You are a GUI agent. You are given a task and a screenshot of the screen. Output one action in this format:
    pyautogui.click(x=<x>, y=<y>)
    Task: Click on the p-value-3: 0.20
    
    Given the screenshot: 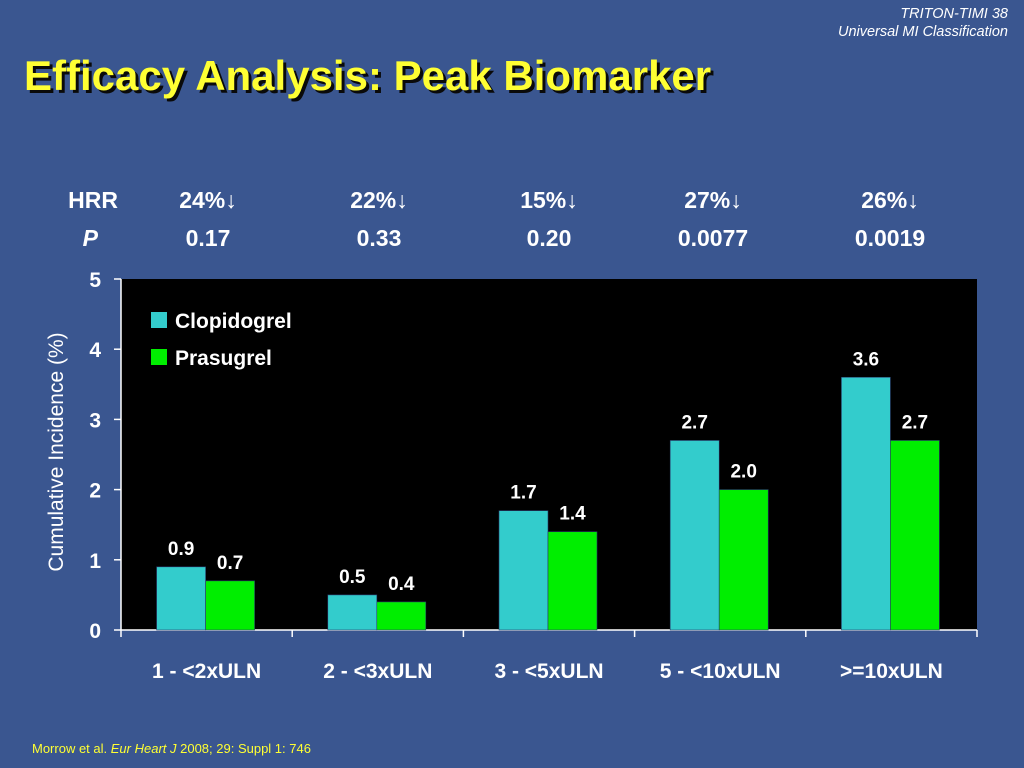 What is the action you would take?
    pyautogui.click(x=549, y=238)
    